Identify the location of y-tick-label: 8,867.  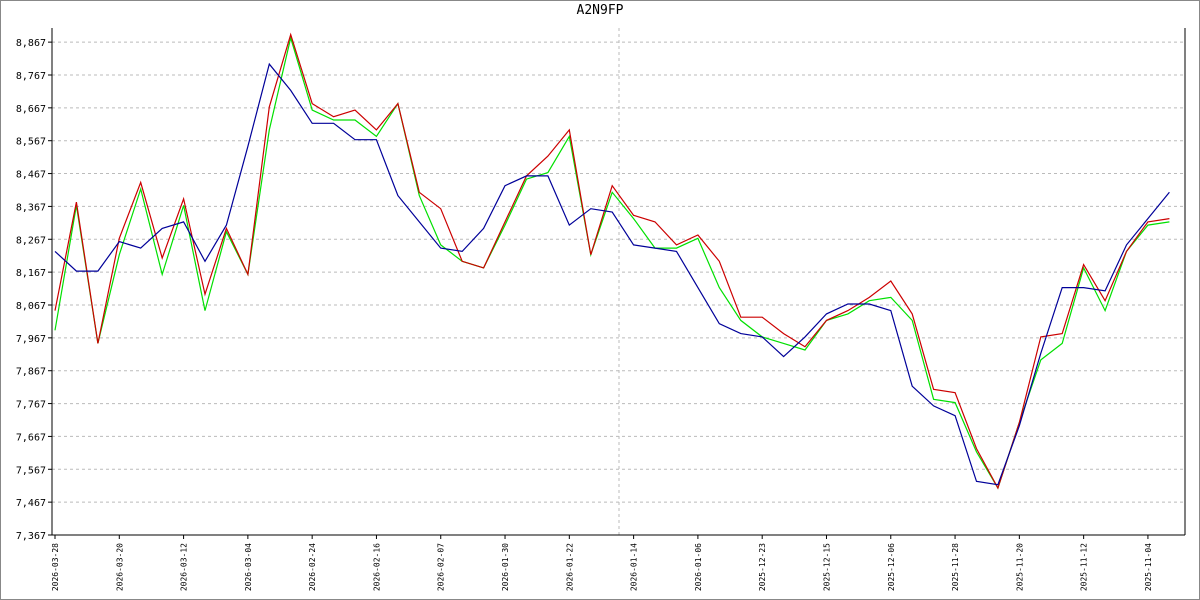
(31, 43).